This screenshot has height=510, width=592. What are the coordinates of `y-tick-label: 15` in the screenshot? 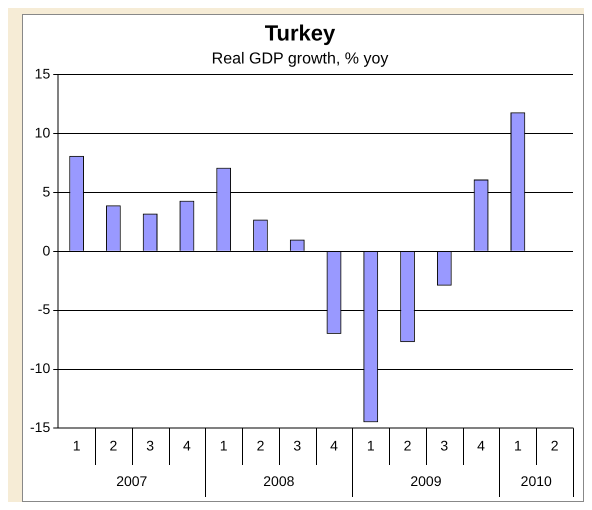 It's located at (42, 73).